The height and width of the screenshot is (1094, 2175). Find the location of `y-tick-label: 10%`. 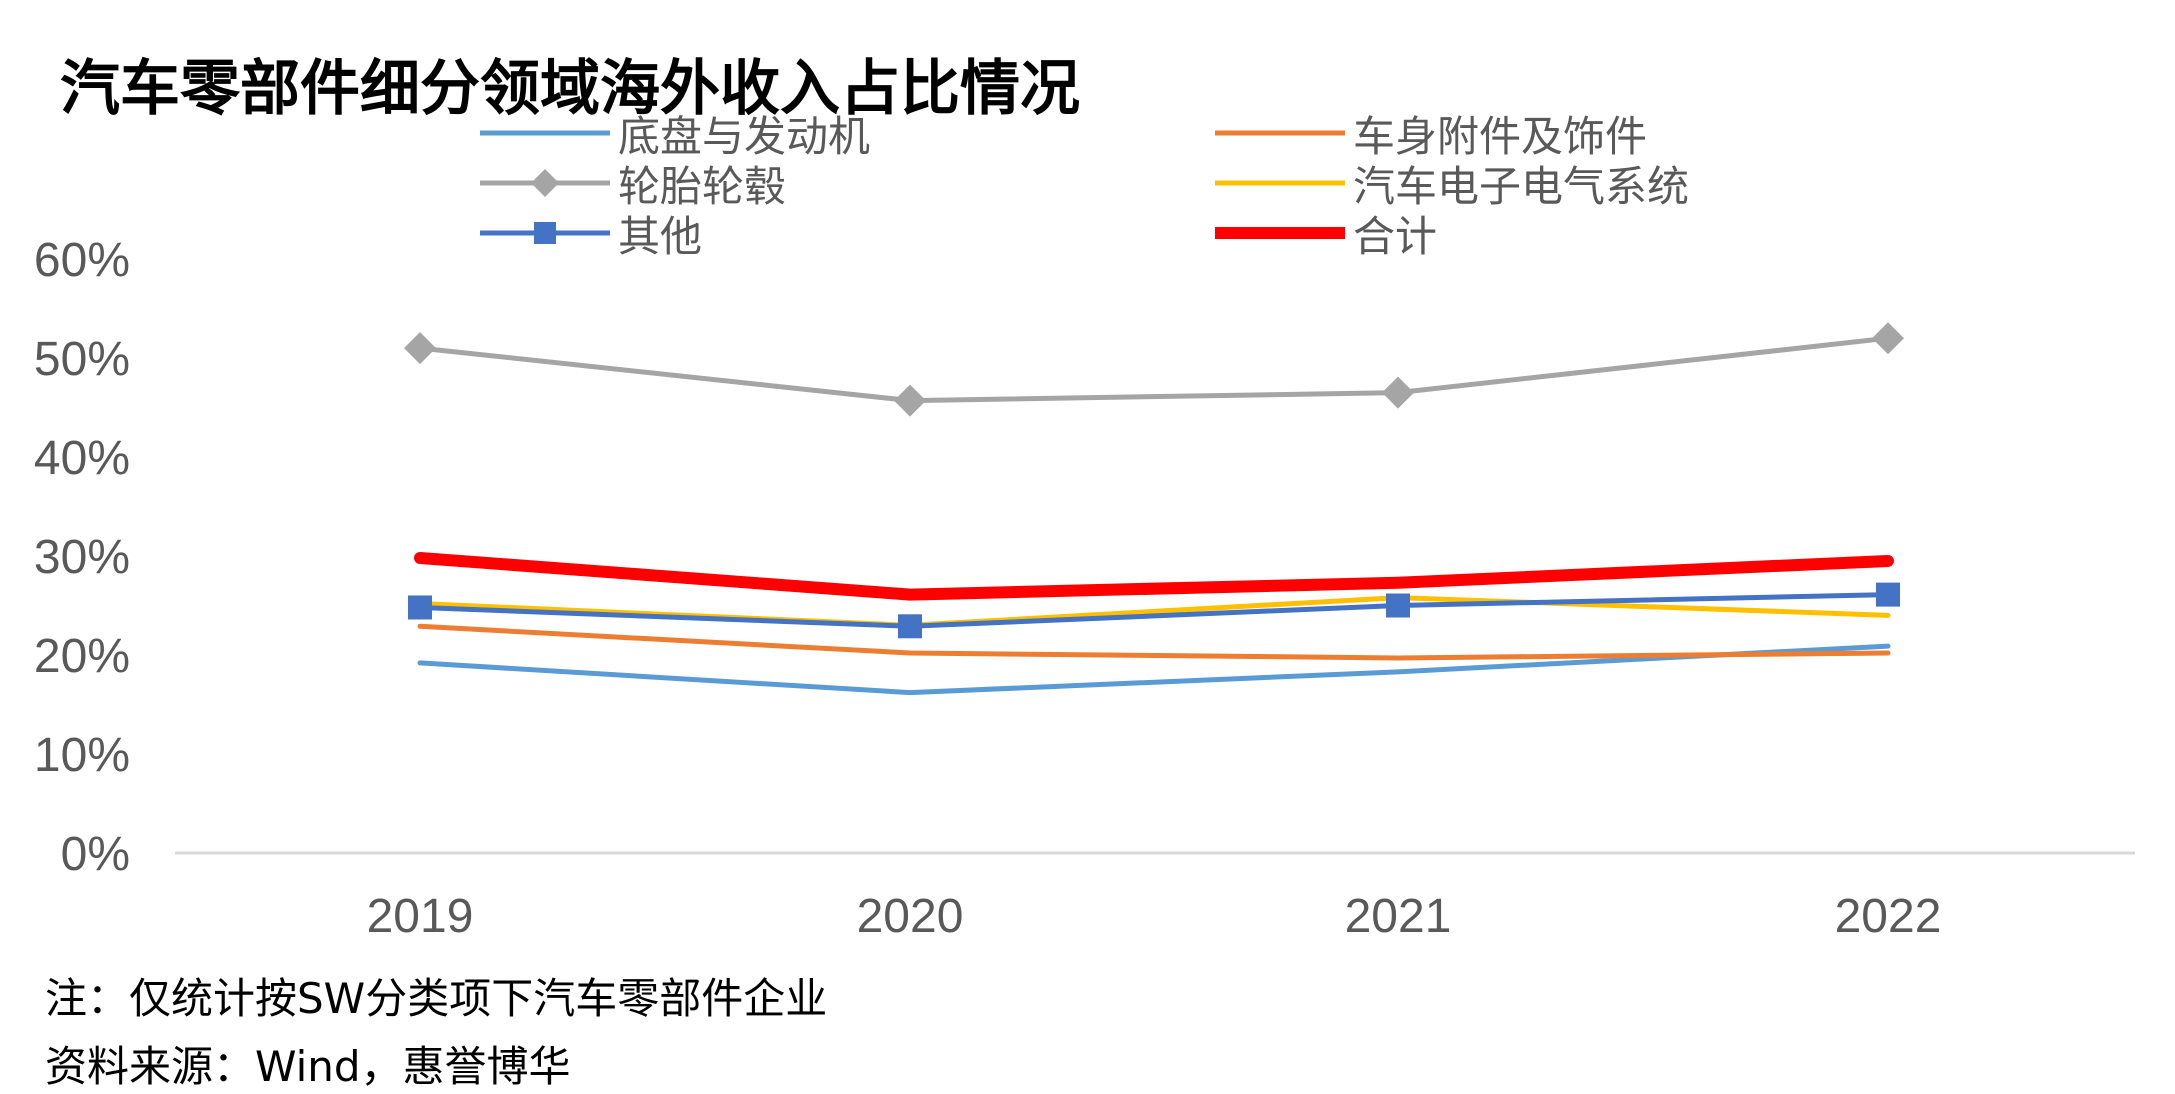

y-tick-label: 10% is located at coordinates (82, 755).